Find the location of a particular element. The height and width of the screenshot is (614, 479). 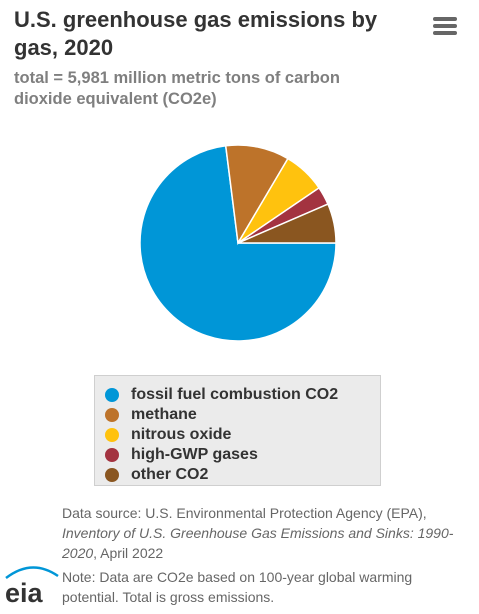

pie-chart is located at coordinates (238, 243).